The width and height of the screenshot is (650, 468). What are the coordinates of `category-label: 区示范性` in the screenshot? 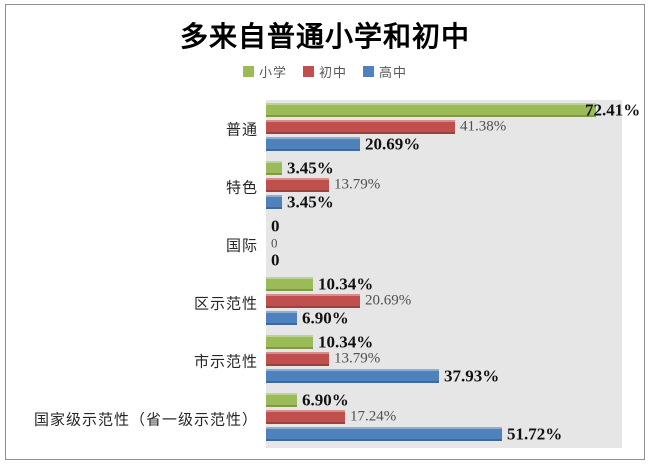 It's located at (225, 304).